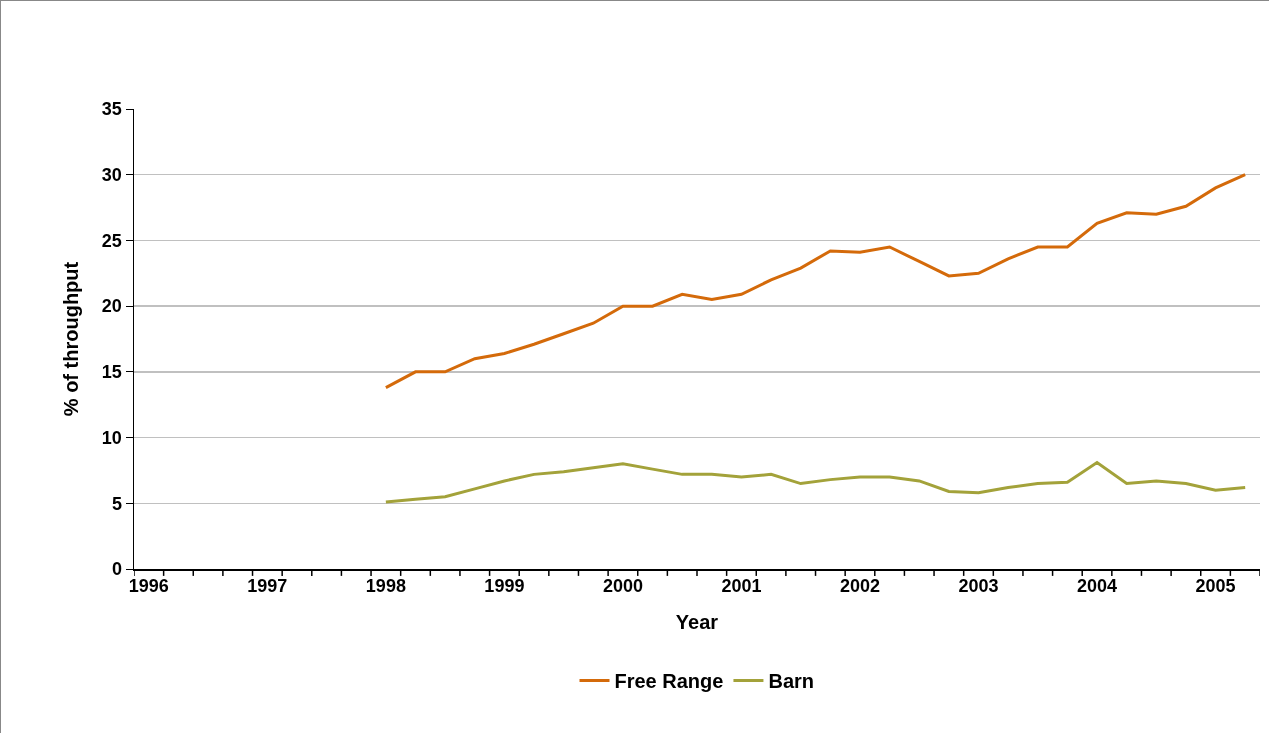 This screenshot has width=1269, height=733. I want to click on legend-label: Free Range, so click(669, 681).